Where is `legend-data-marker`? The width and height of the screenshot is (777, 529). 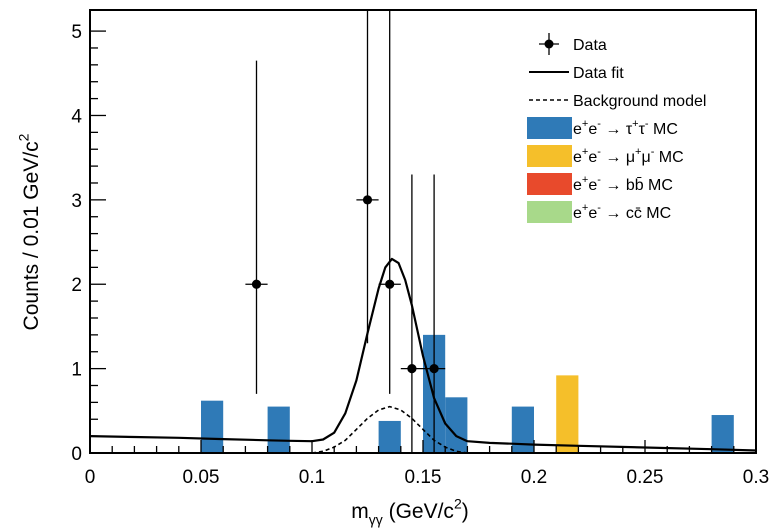 legend-data-marker is located at coordinates (549, 44).